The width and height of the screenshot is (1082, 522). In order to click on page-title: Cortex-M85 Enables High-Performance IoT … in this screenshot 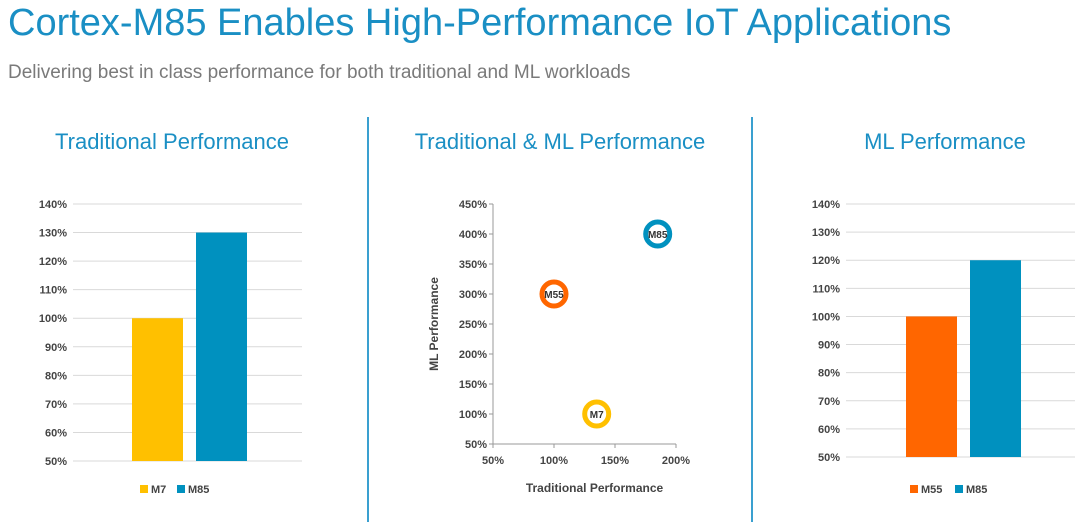, I will do `click(480, 23)`.